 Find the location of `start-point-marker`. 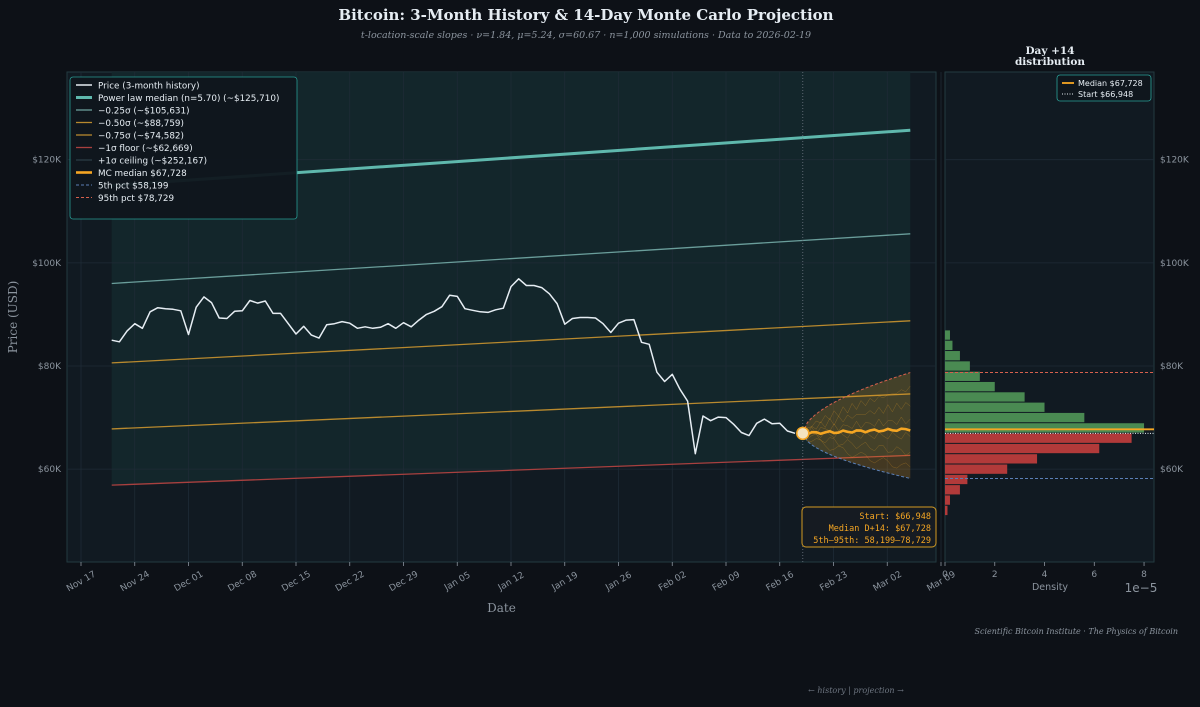

start-point-marker is located at coordinates (803, 433).